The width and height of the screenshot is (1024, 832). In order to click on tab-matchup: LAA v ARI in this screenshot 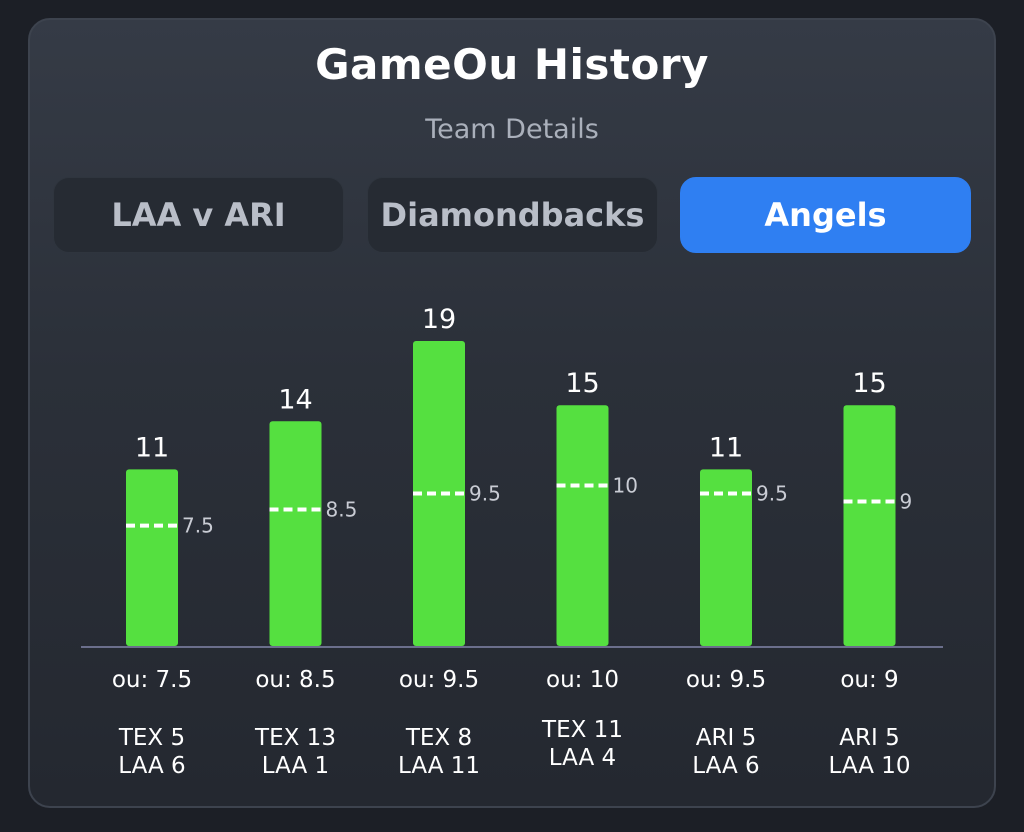, I will do `click(198, 215)`.